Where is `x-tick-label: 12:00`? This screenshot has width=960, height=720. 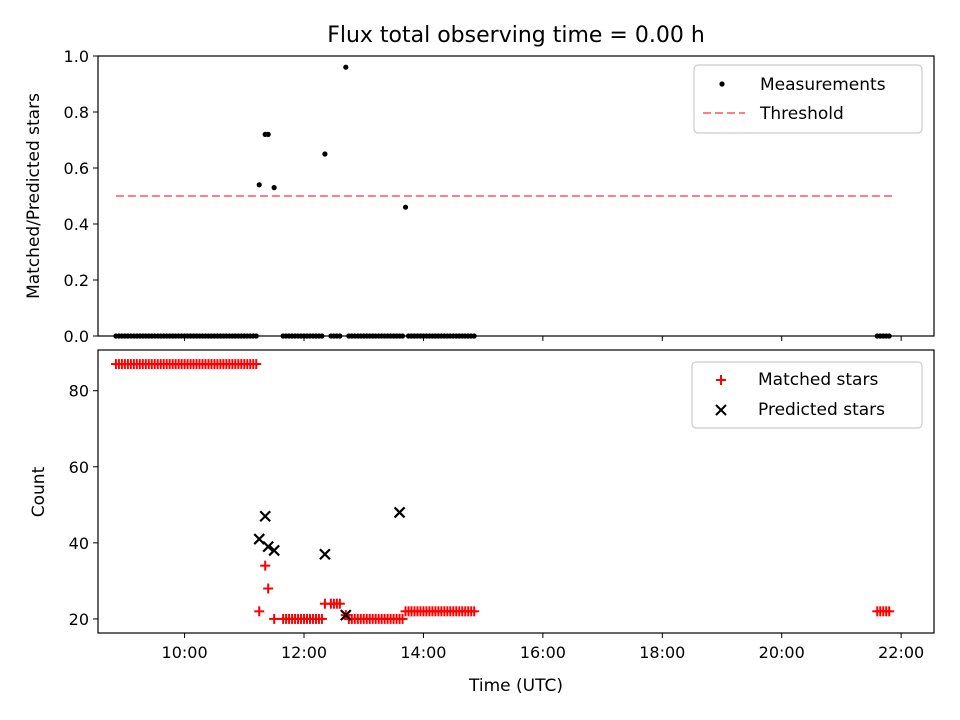
x-tick-label: 12:00 is located at coordinates (304, 652).